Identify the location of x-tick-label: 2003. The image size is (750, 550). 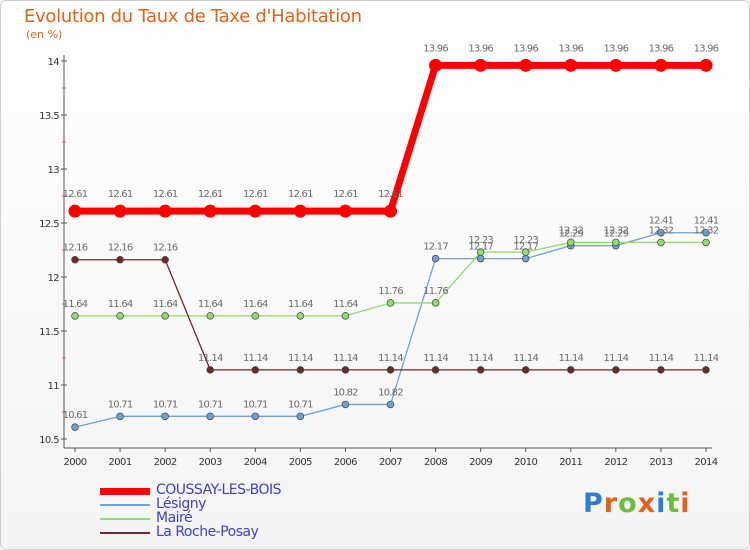
(210, 462).